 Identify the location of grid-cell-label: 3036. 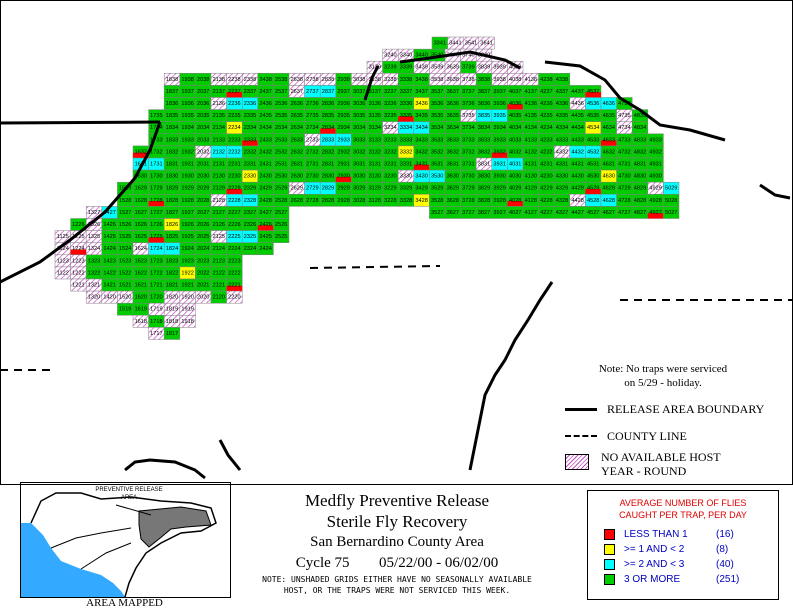
(359, 104).